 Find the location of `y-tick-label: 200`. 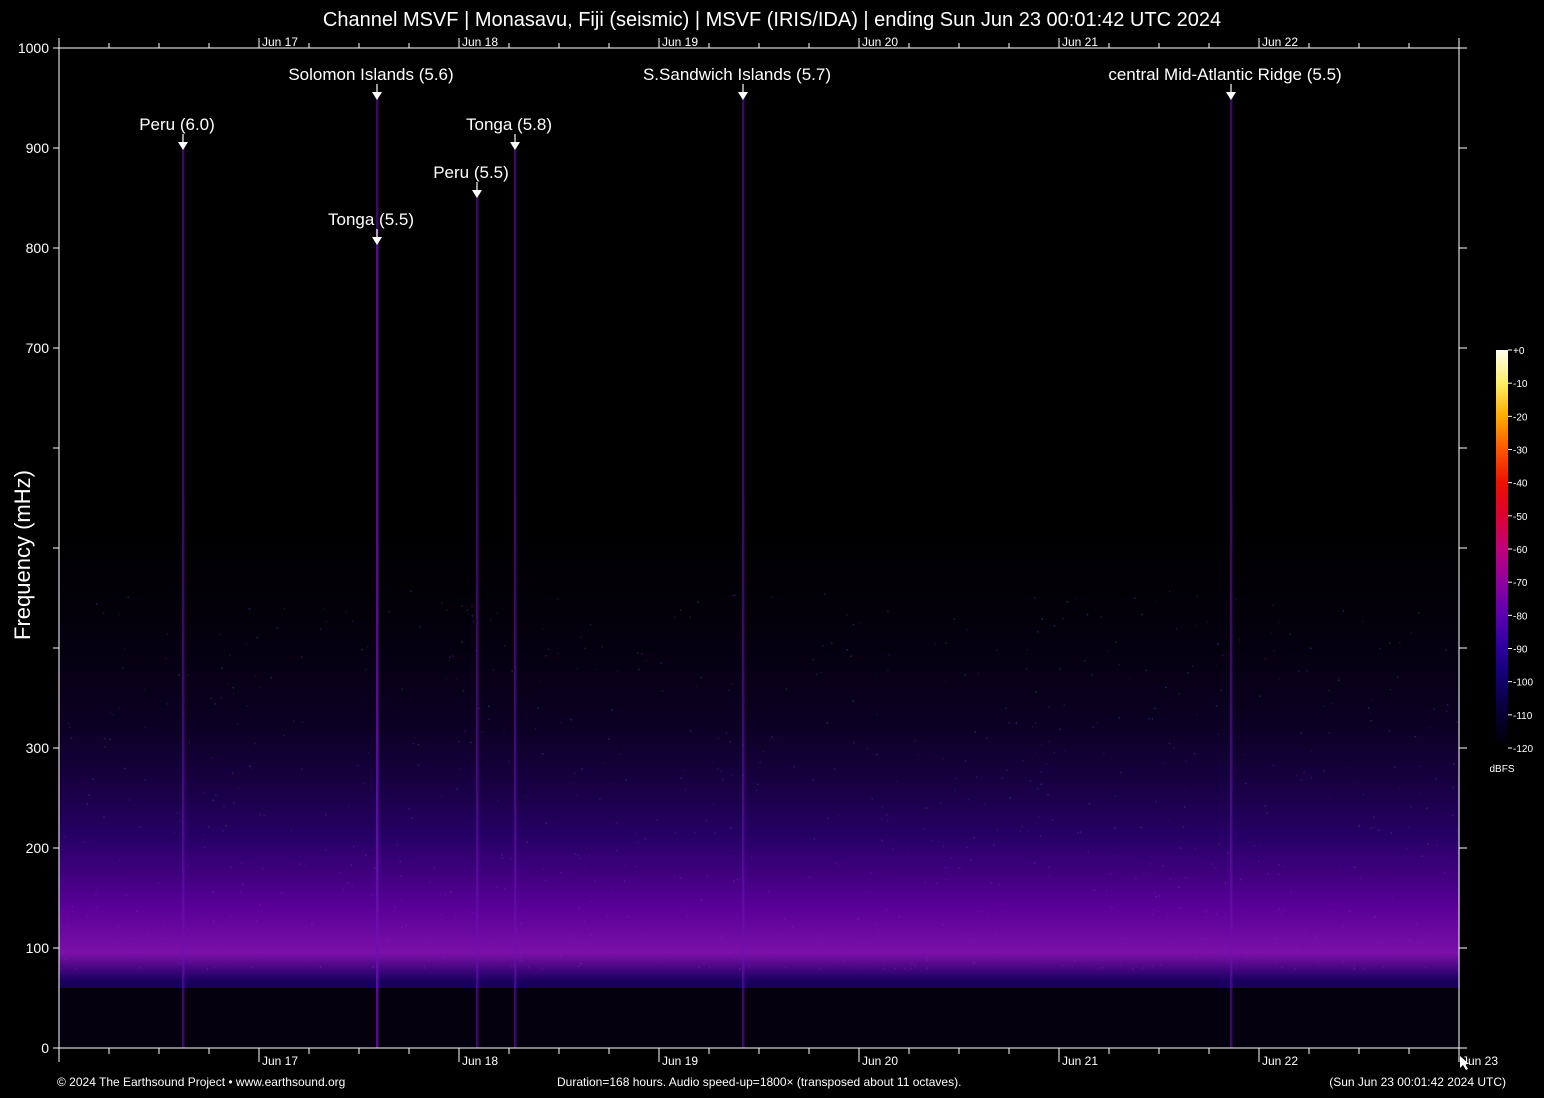

y-tick-label: 200 is located at coordinates (38, 848).